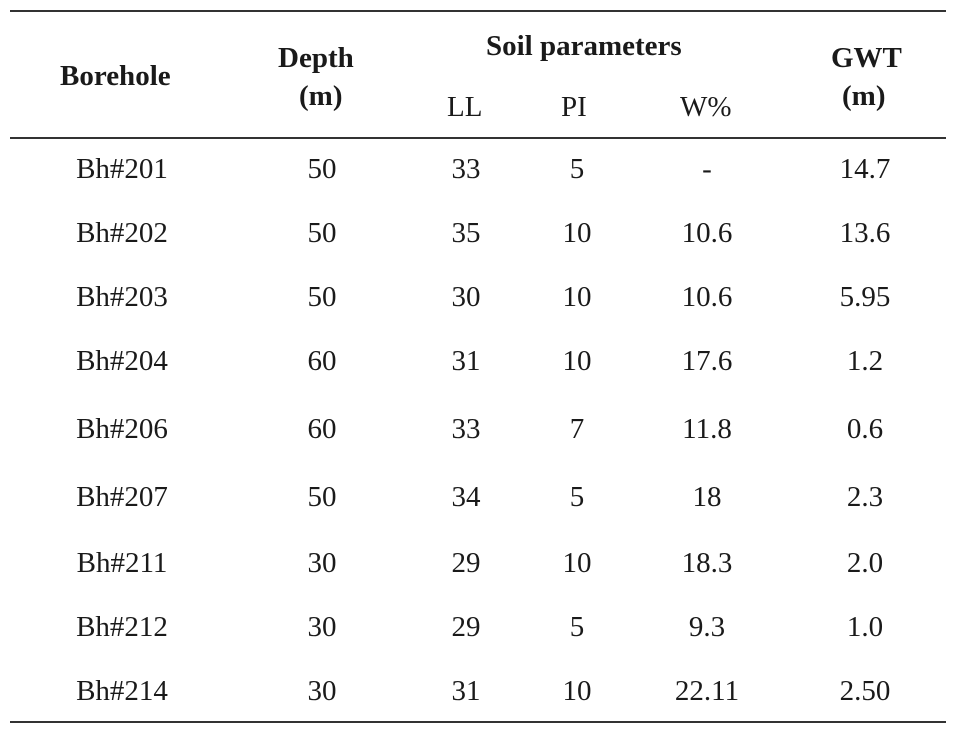 Image resolution: width=956 pixels, height=732 pixels. Describe the element at coordinates (707, 361) in the screenshot. I see `cell-w: 17.6` at that location.